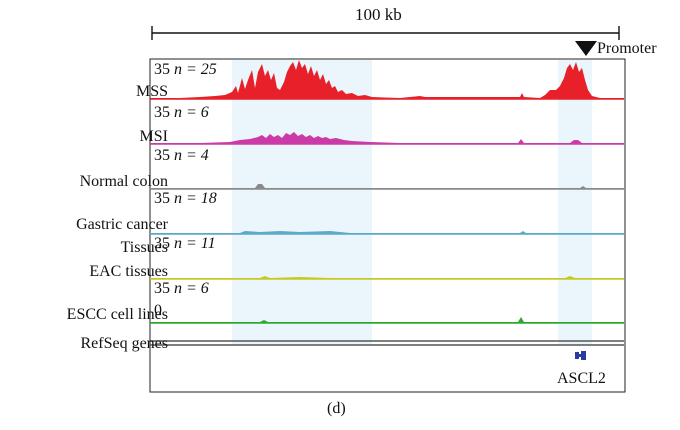 The width and height of the screenshot is (680, 430). Describe the element at coordinates (122, 224) in the screenshot. I see `track-label-gastric-cancer: Gastric cancer` at that location.